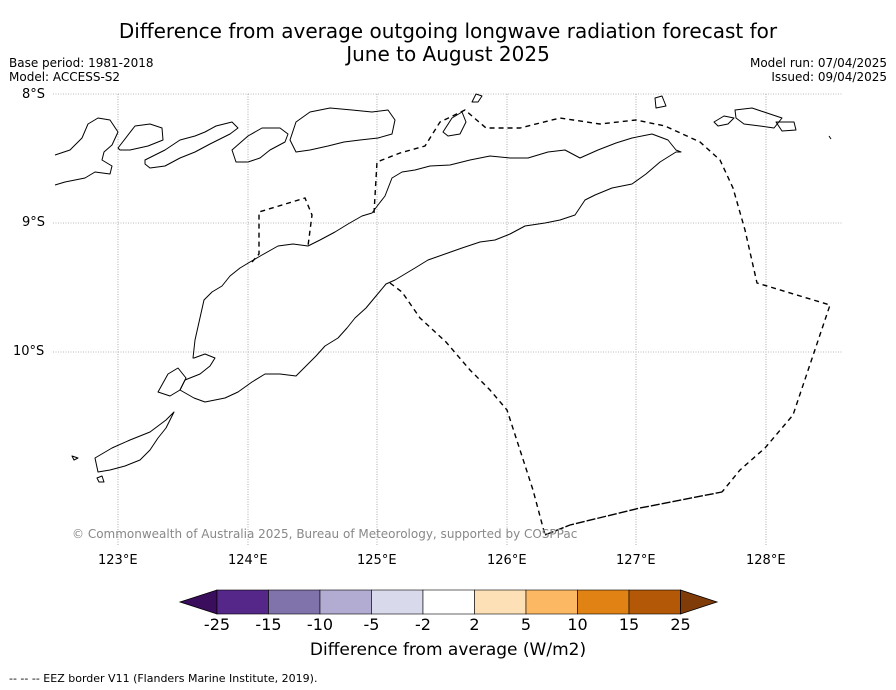  I want to click on colorbar-tick-label: 2, so click(474, 624).